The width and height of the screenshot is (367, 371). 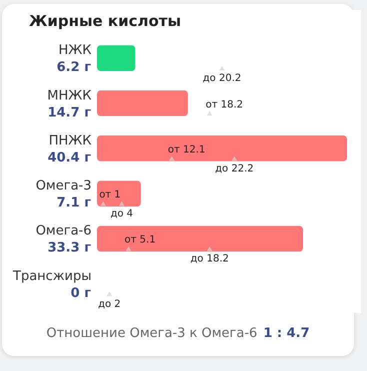 I want to click on chart-title: Жирные кислоты, so click(x=105, y=21).